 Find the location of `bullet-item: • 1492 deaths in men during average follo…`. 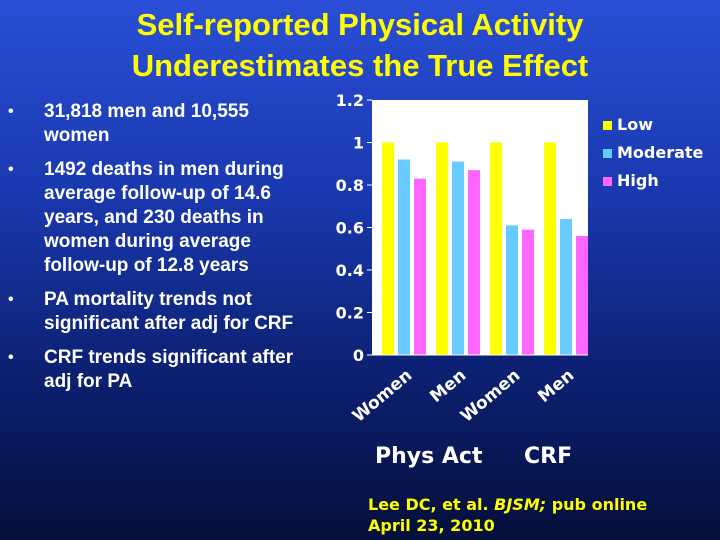

bullet-item: • 1492 deaths in men during average follo… is located at coordinates (161, 218).